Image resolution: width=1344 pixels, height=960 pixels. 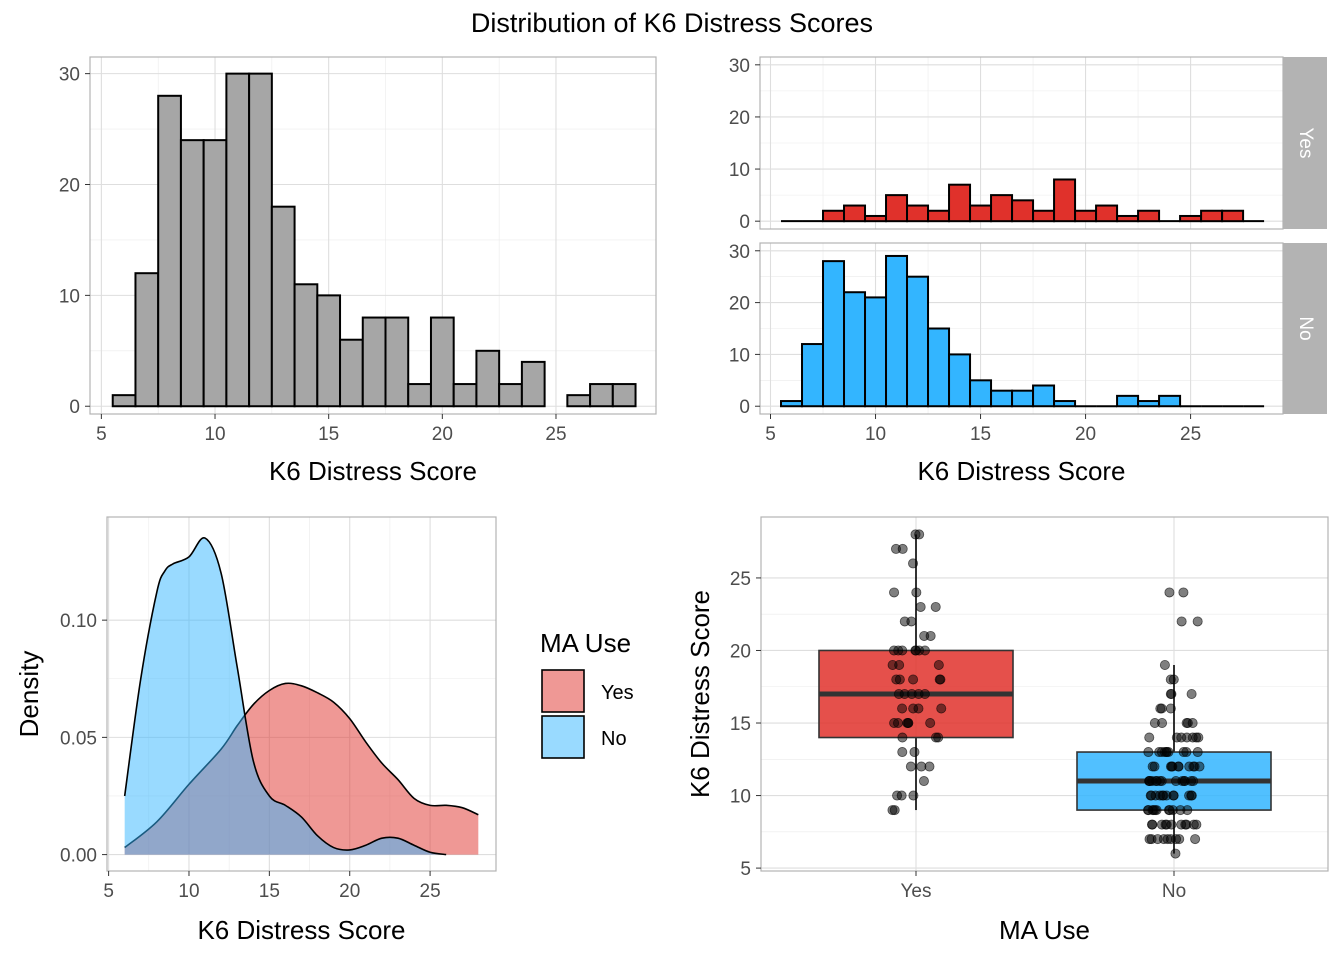 I want to click on jitter-points, so click(x=917, y=672).